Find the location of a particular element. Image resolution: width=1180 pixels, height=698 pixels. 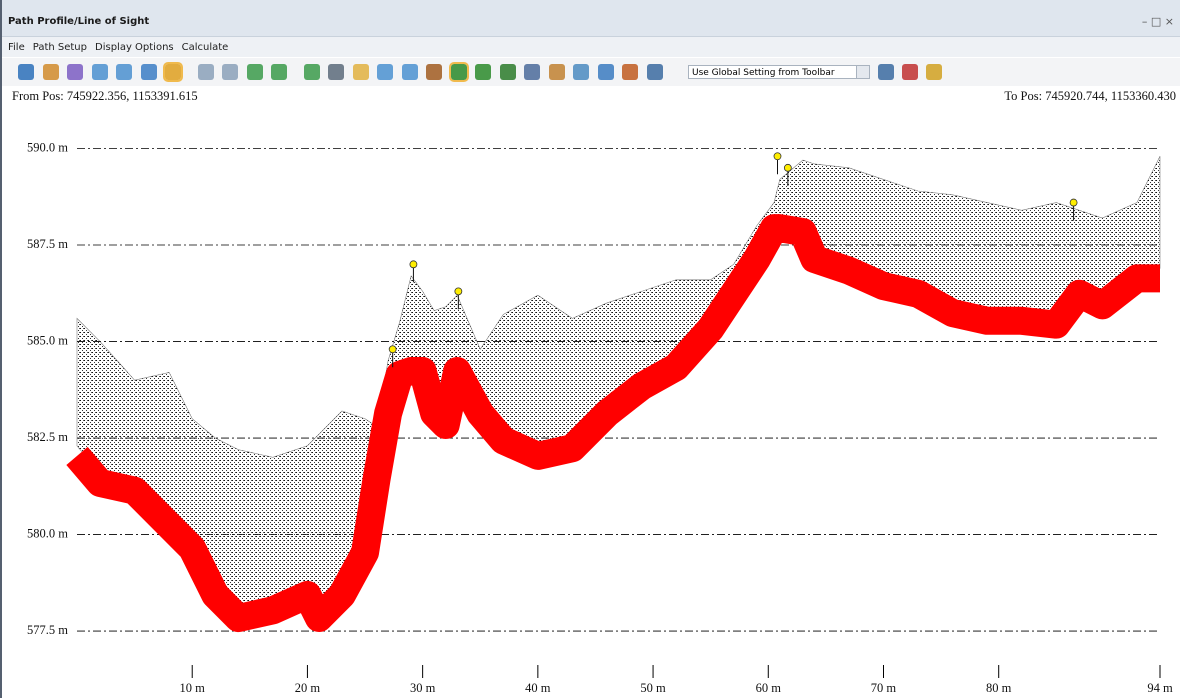

menu-item: Display Options is located at coordinates (134, 47).